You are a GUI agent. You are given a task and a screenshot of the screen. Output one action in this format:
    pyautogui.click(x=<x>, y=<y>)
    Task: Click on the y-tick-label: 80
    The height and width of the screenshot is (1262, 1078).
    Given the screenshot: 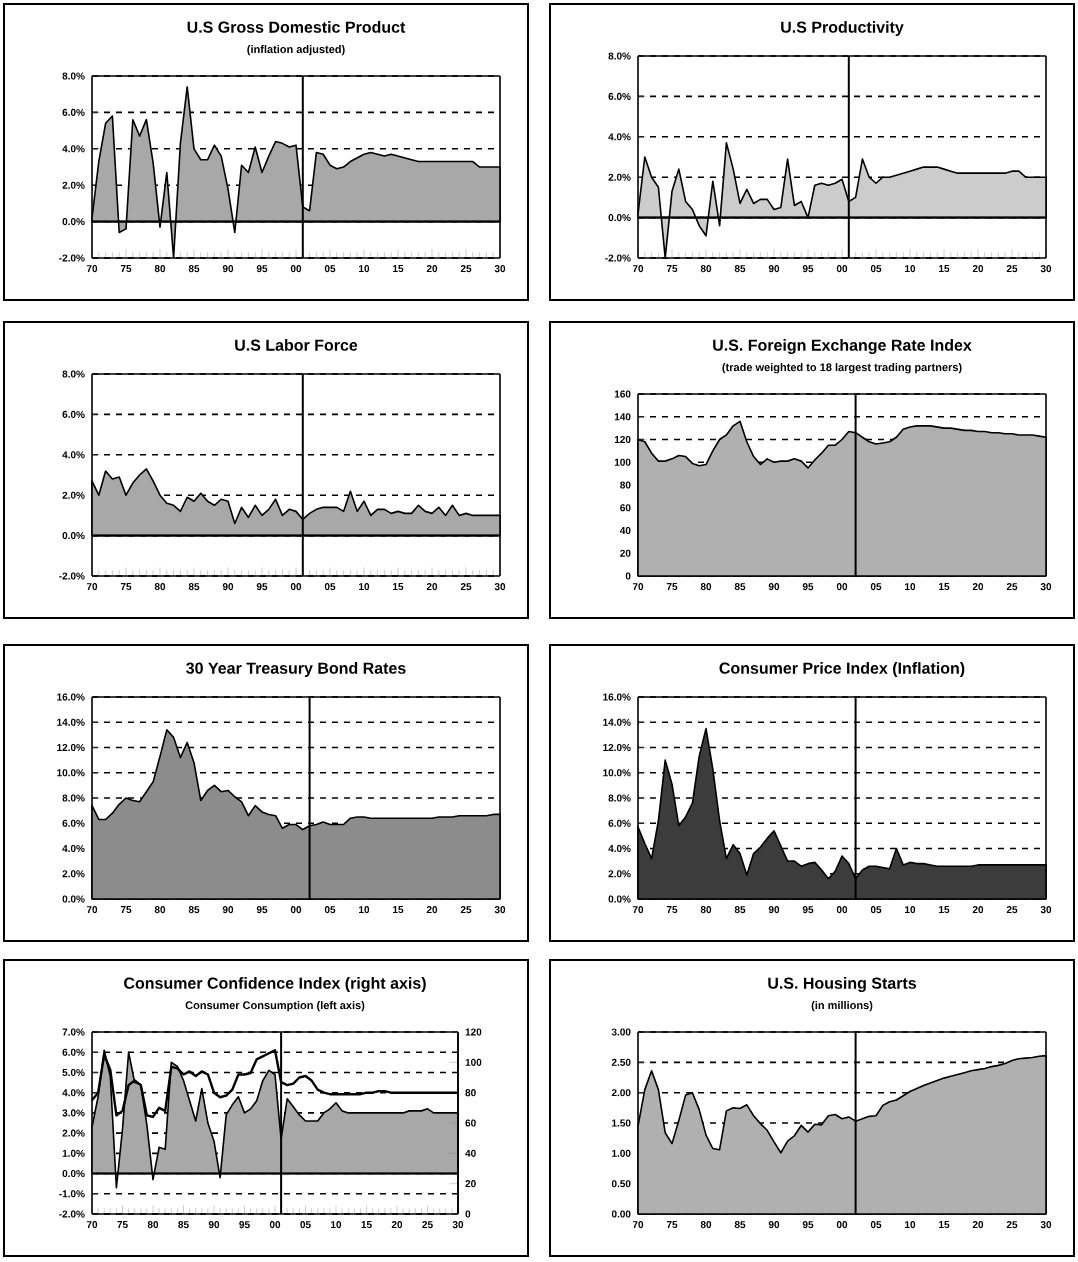 What is the action you would take?
    pyautogui.click(x=625, y=485)
    